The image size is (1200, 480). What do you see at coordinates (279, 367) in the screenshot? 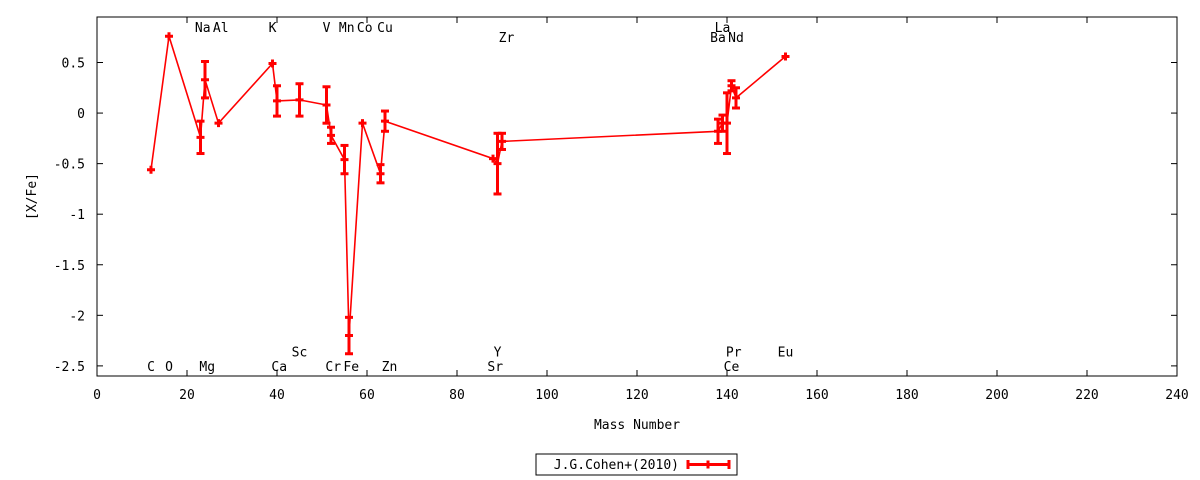
I see `element-label: Ca` at bounding box center [279, 367].